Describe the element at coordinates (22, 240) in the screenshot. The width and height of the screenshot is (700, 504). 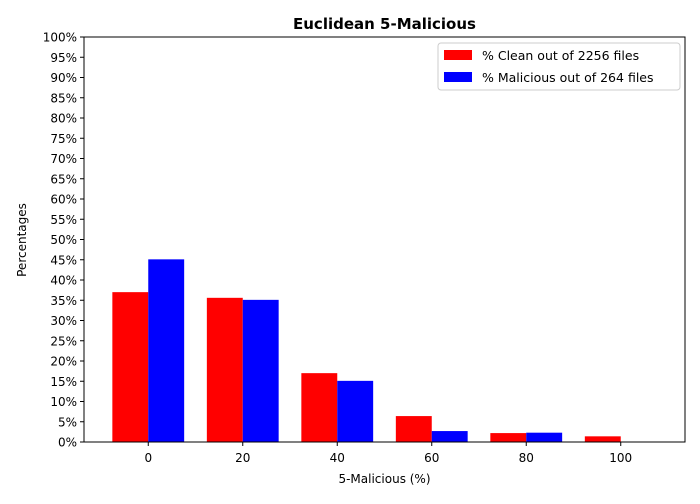
I see `y-axis-title: Percentages` at that location.